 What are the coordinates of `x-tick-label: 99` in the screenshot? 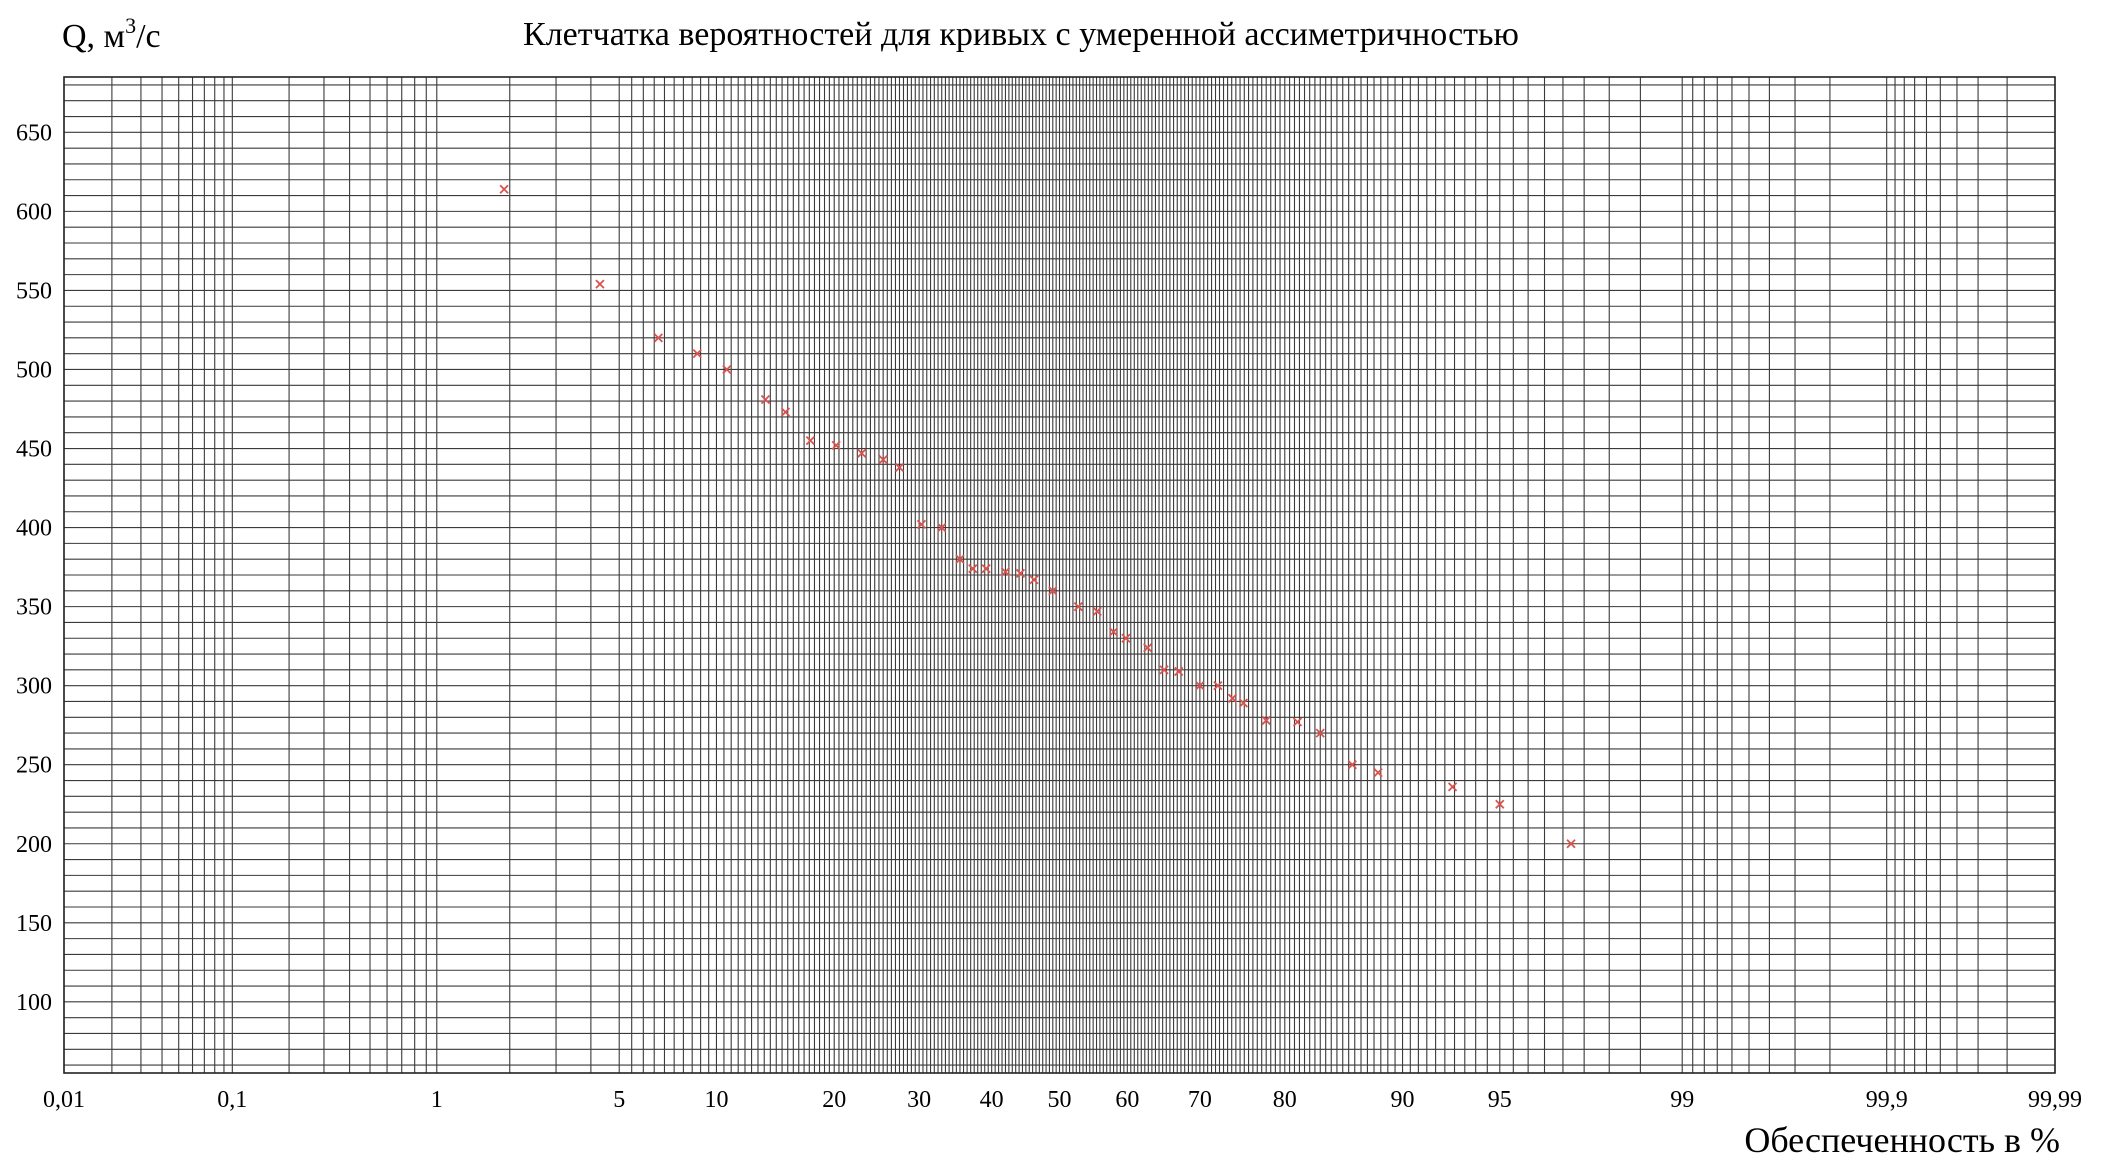 It's located at (1682, 1100).